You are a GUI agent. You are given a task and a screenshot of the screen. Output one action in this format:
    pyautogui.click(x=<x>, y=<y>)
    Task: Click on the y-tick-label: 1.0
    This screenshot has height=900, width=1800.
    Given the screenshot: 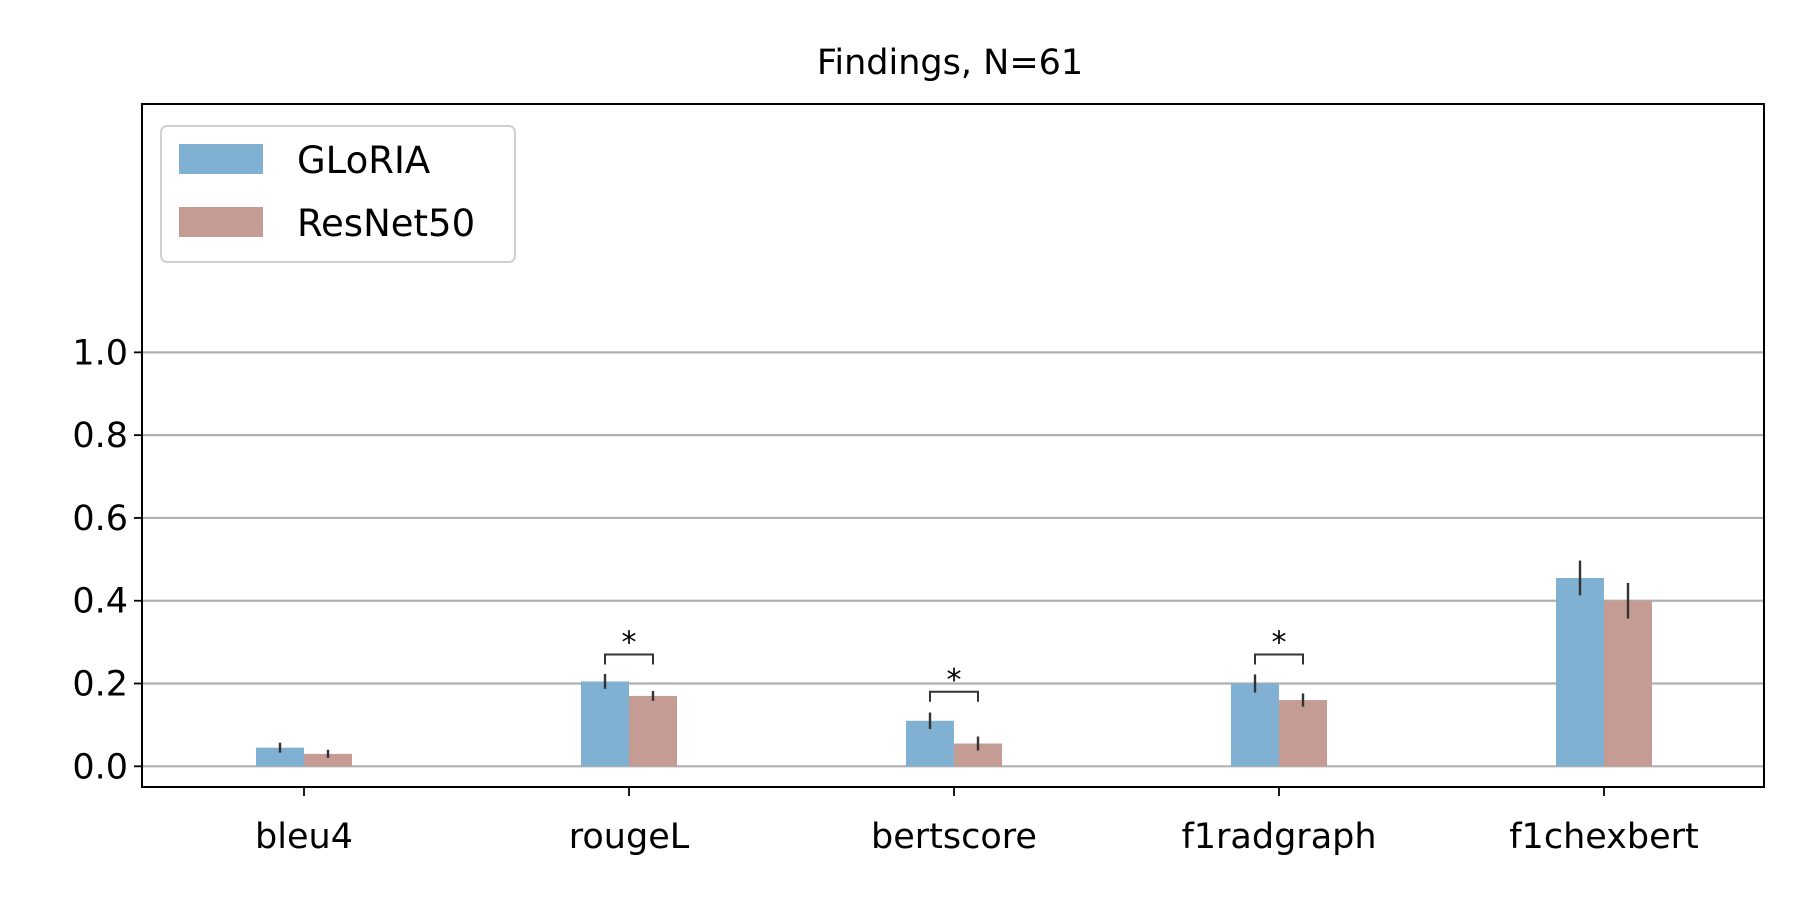 What is the action you would take?
    pyautogui.click(x=100, y=353)
    